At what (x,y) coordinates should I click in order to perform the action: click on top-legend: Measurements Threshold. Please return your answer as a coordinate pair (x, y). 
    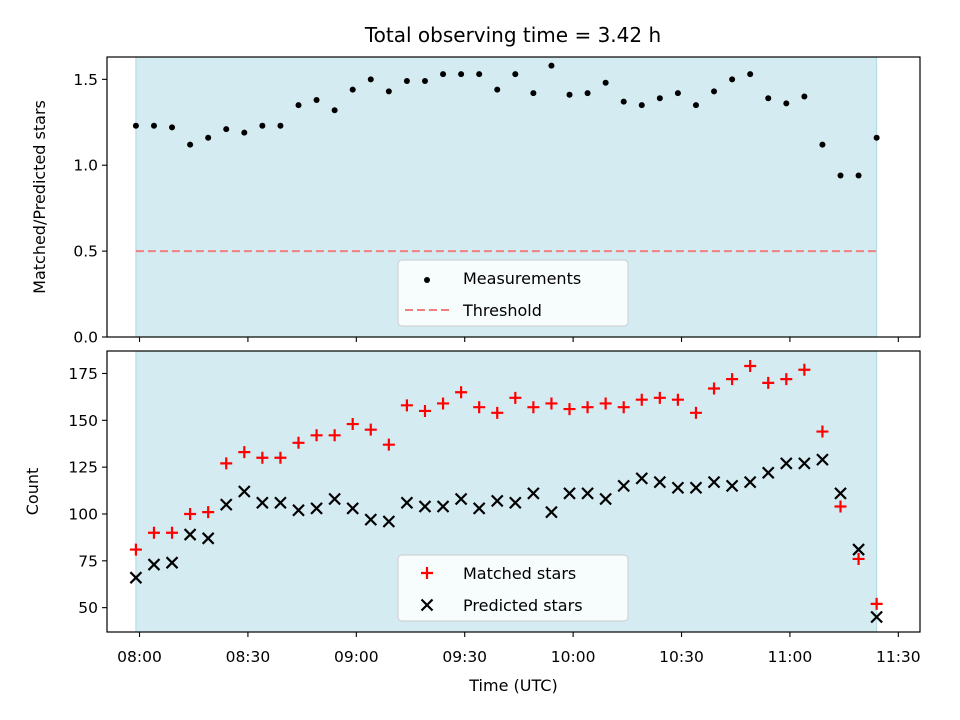
    Looking at the image, I should click on (513, 293).